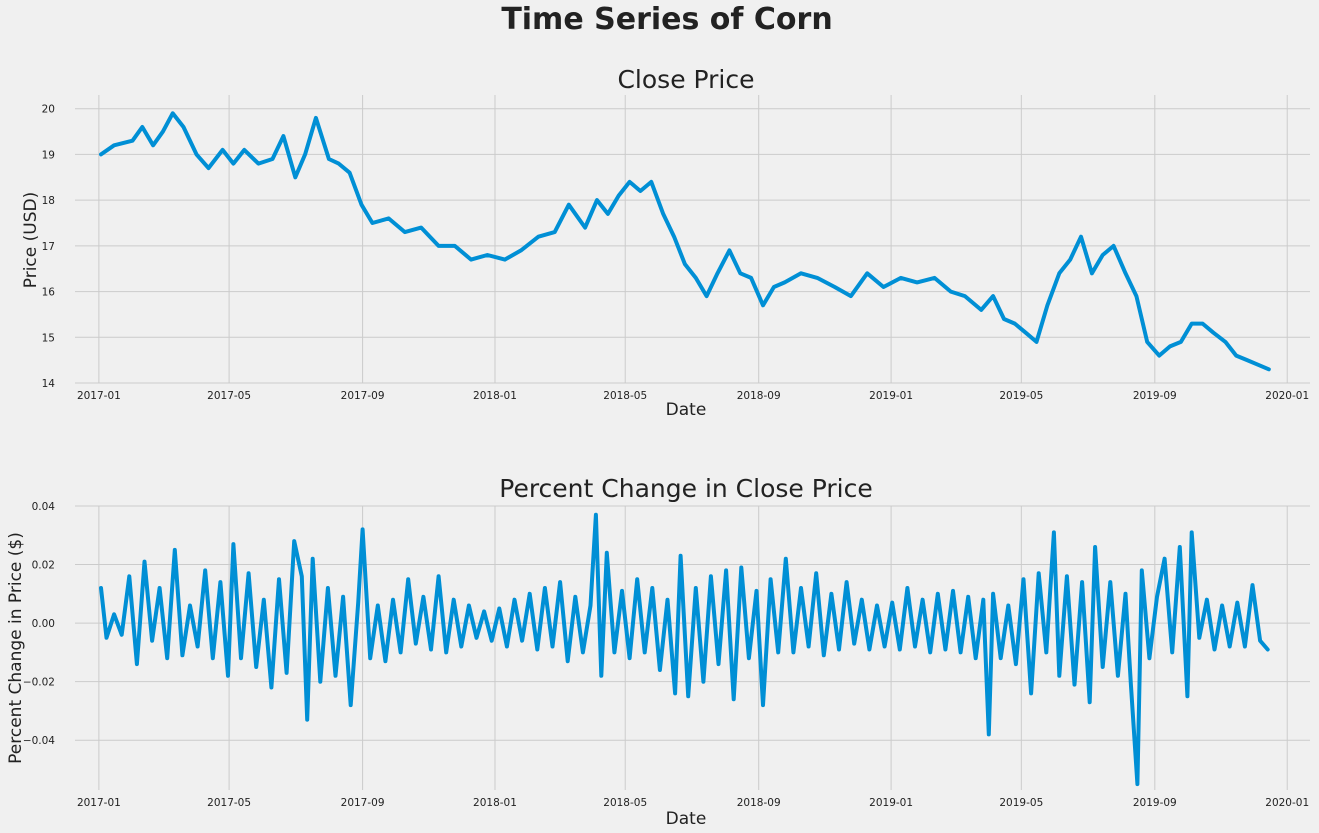 This screenshot has width=1319, height=833. What do you see at coordinates (48, 201) in the screenshot?
I see `close-price-ytick-label: 18` at bounding box center [48, 201].